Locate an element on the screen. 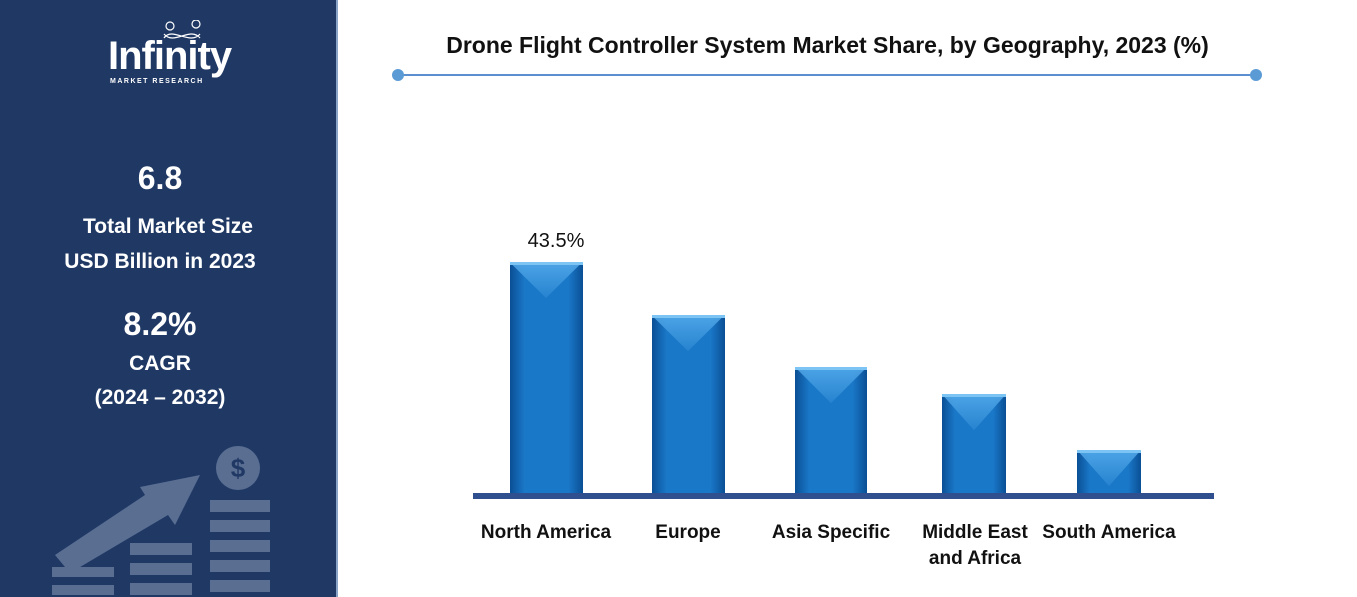 This screenshot has width=1357, height=597. bar-asia-specific is located at coordinates (831, 430).